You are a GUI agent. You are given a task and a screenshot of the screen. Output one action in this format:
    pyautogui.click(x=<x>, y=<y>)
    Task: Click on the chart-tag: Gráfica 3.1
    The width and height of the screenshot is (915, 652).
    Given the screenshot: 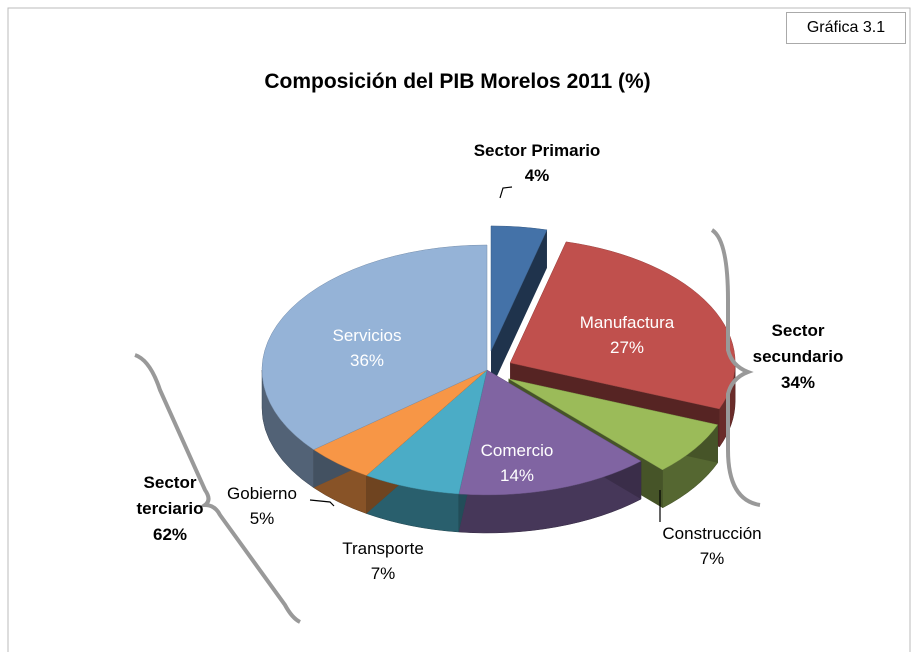 What is the action you would take?
    pyautogui.click(x=846, y=28)
    